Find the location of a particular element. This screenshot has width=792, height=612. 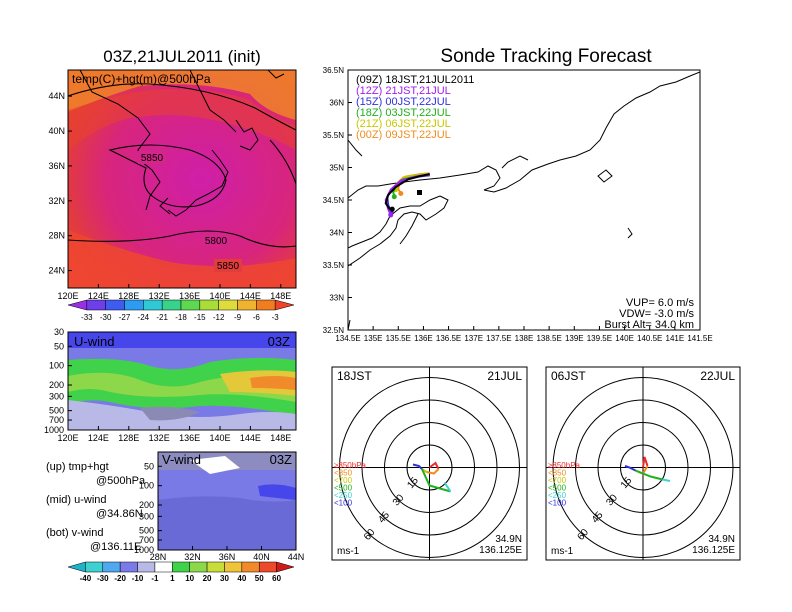

track-xtick-label: 135E is located at coordinates (373, 338).